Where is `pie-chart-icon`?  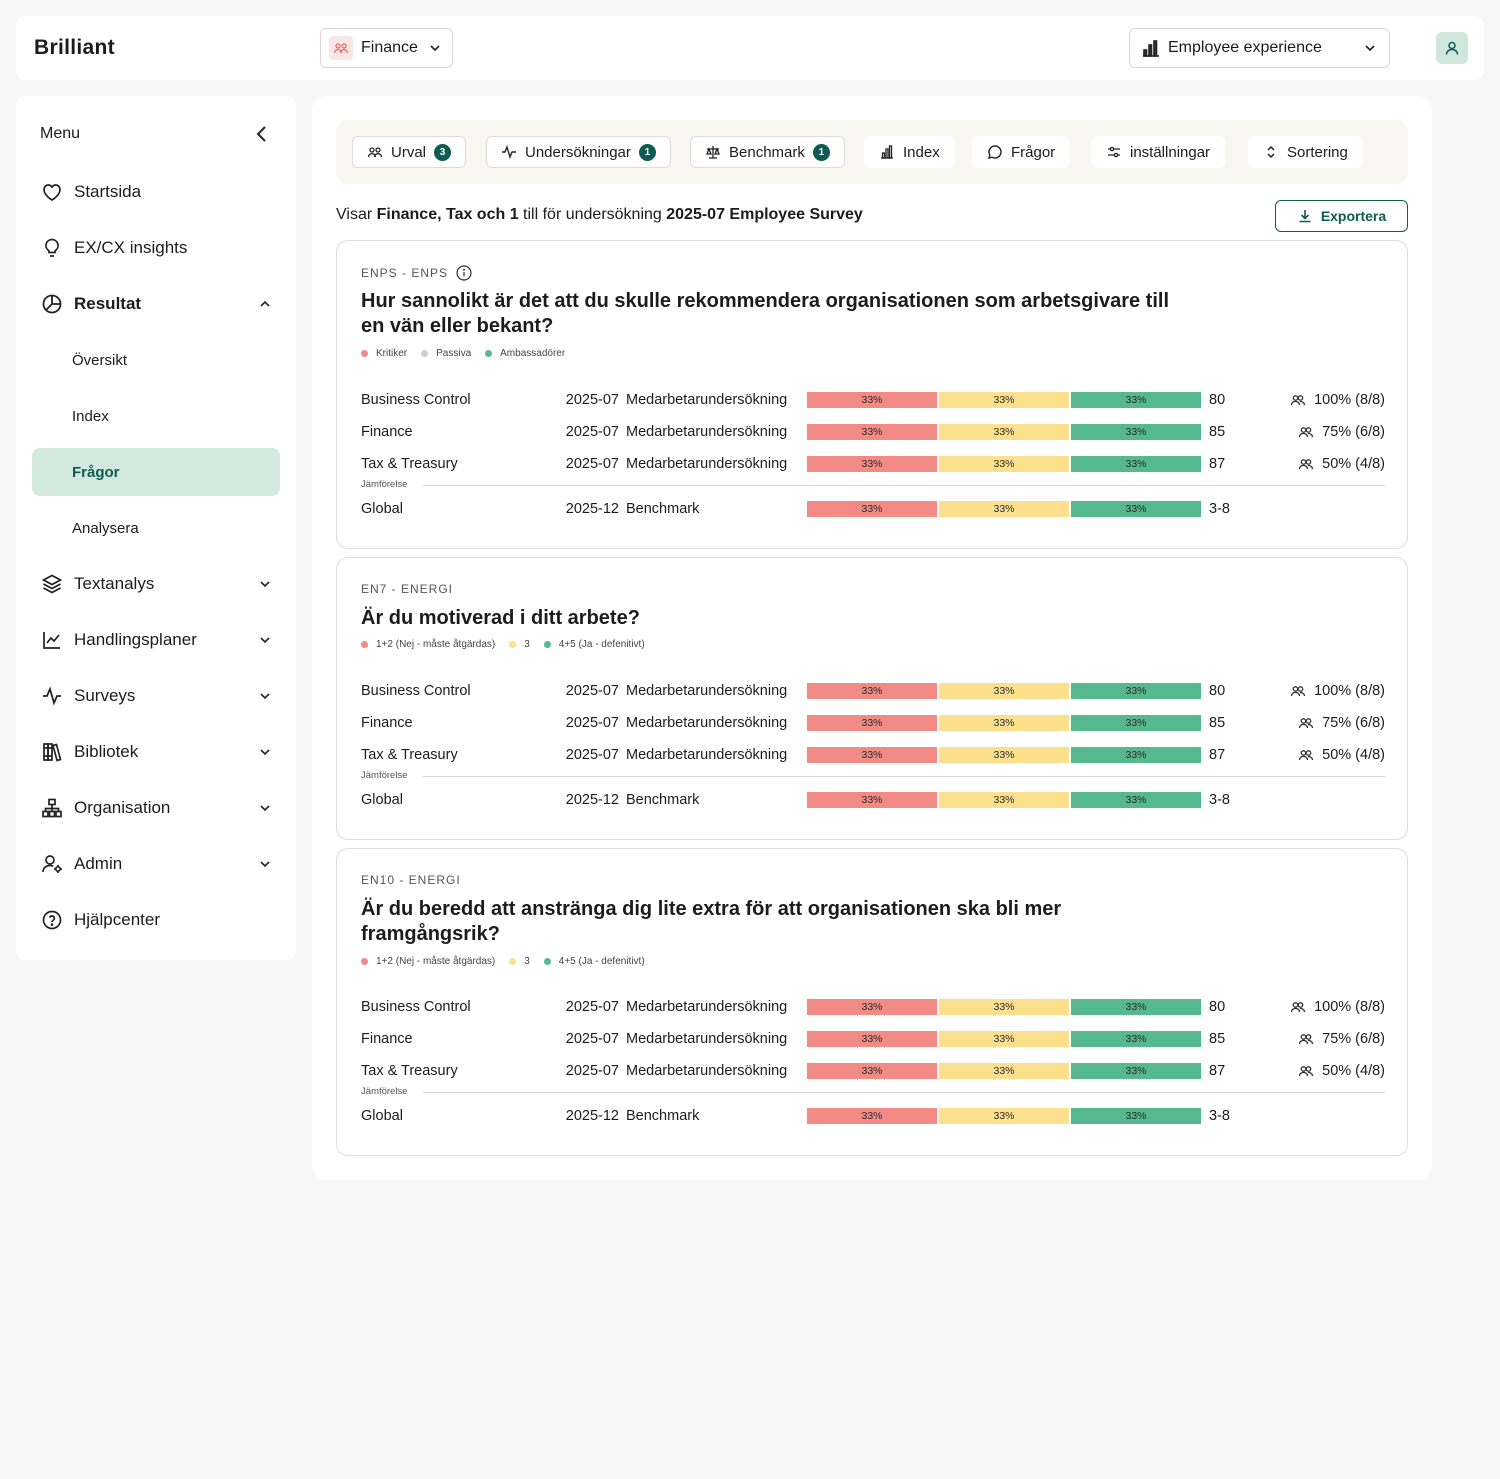
pie-chart-icon is located at coordinates (52, 304).